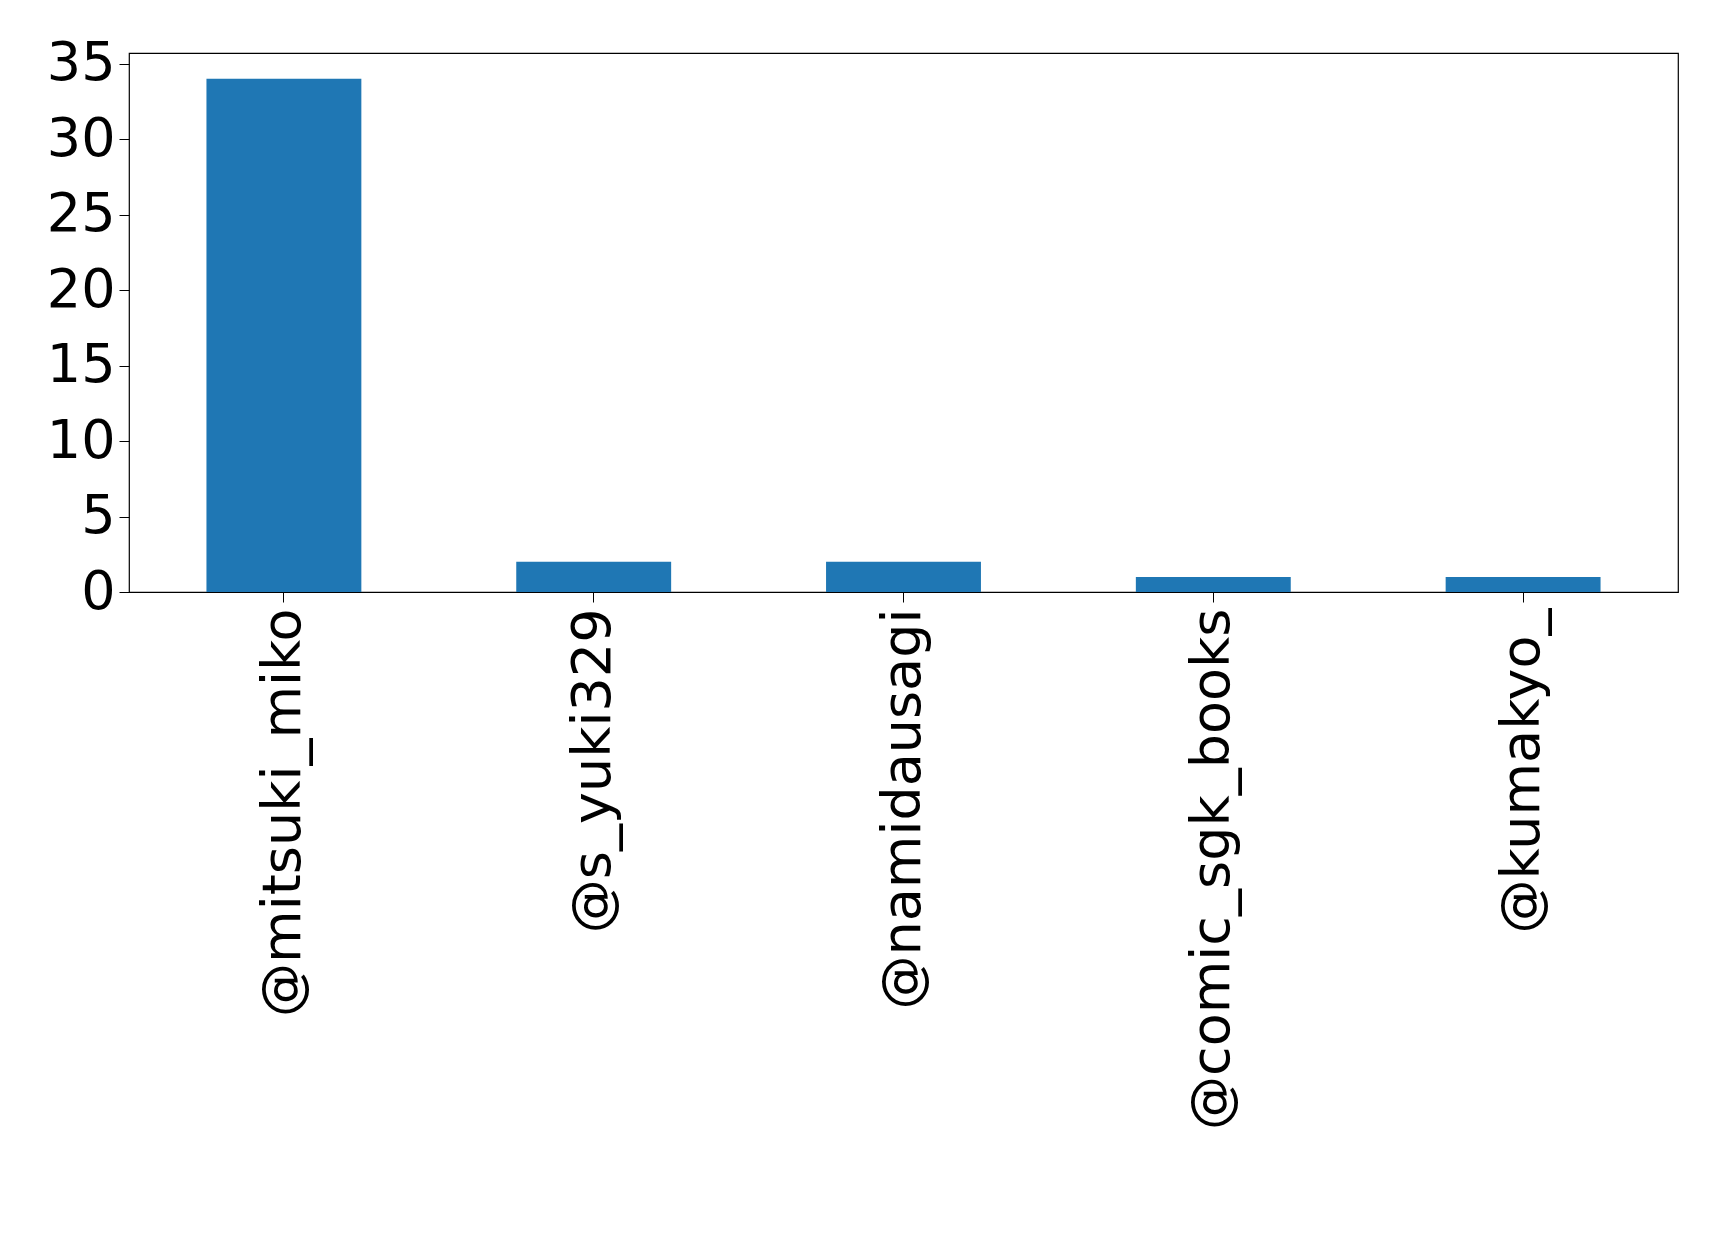 Image resolution: width=1719 pixels, height=1245 pixels. I want to click on y-tick-label: 10, so click(81, 439).